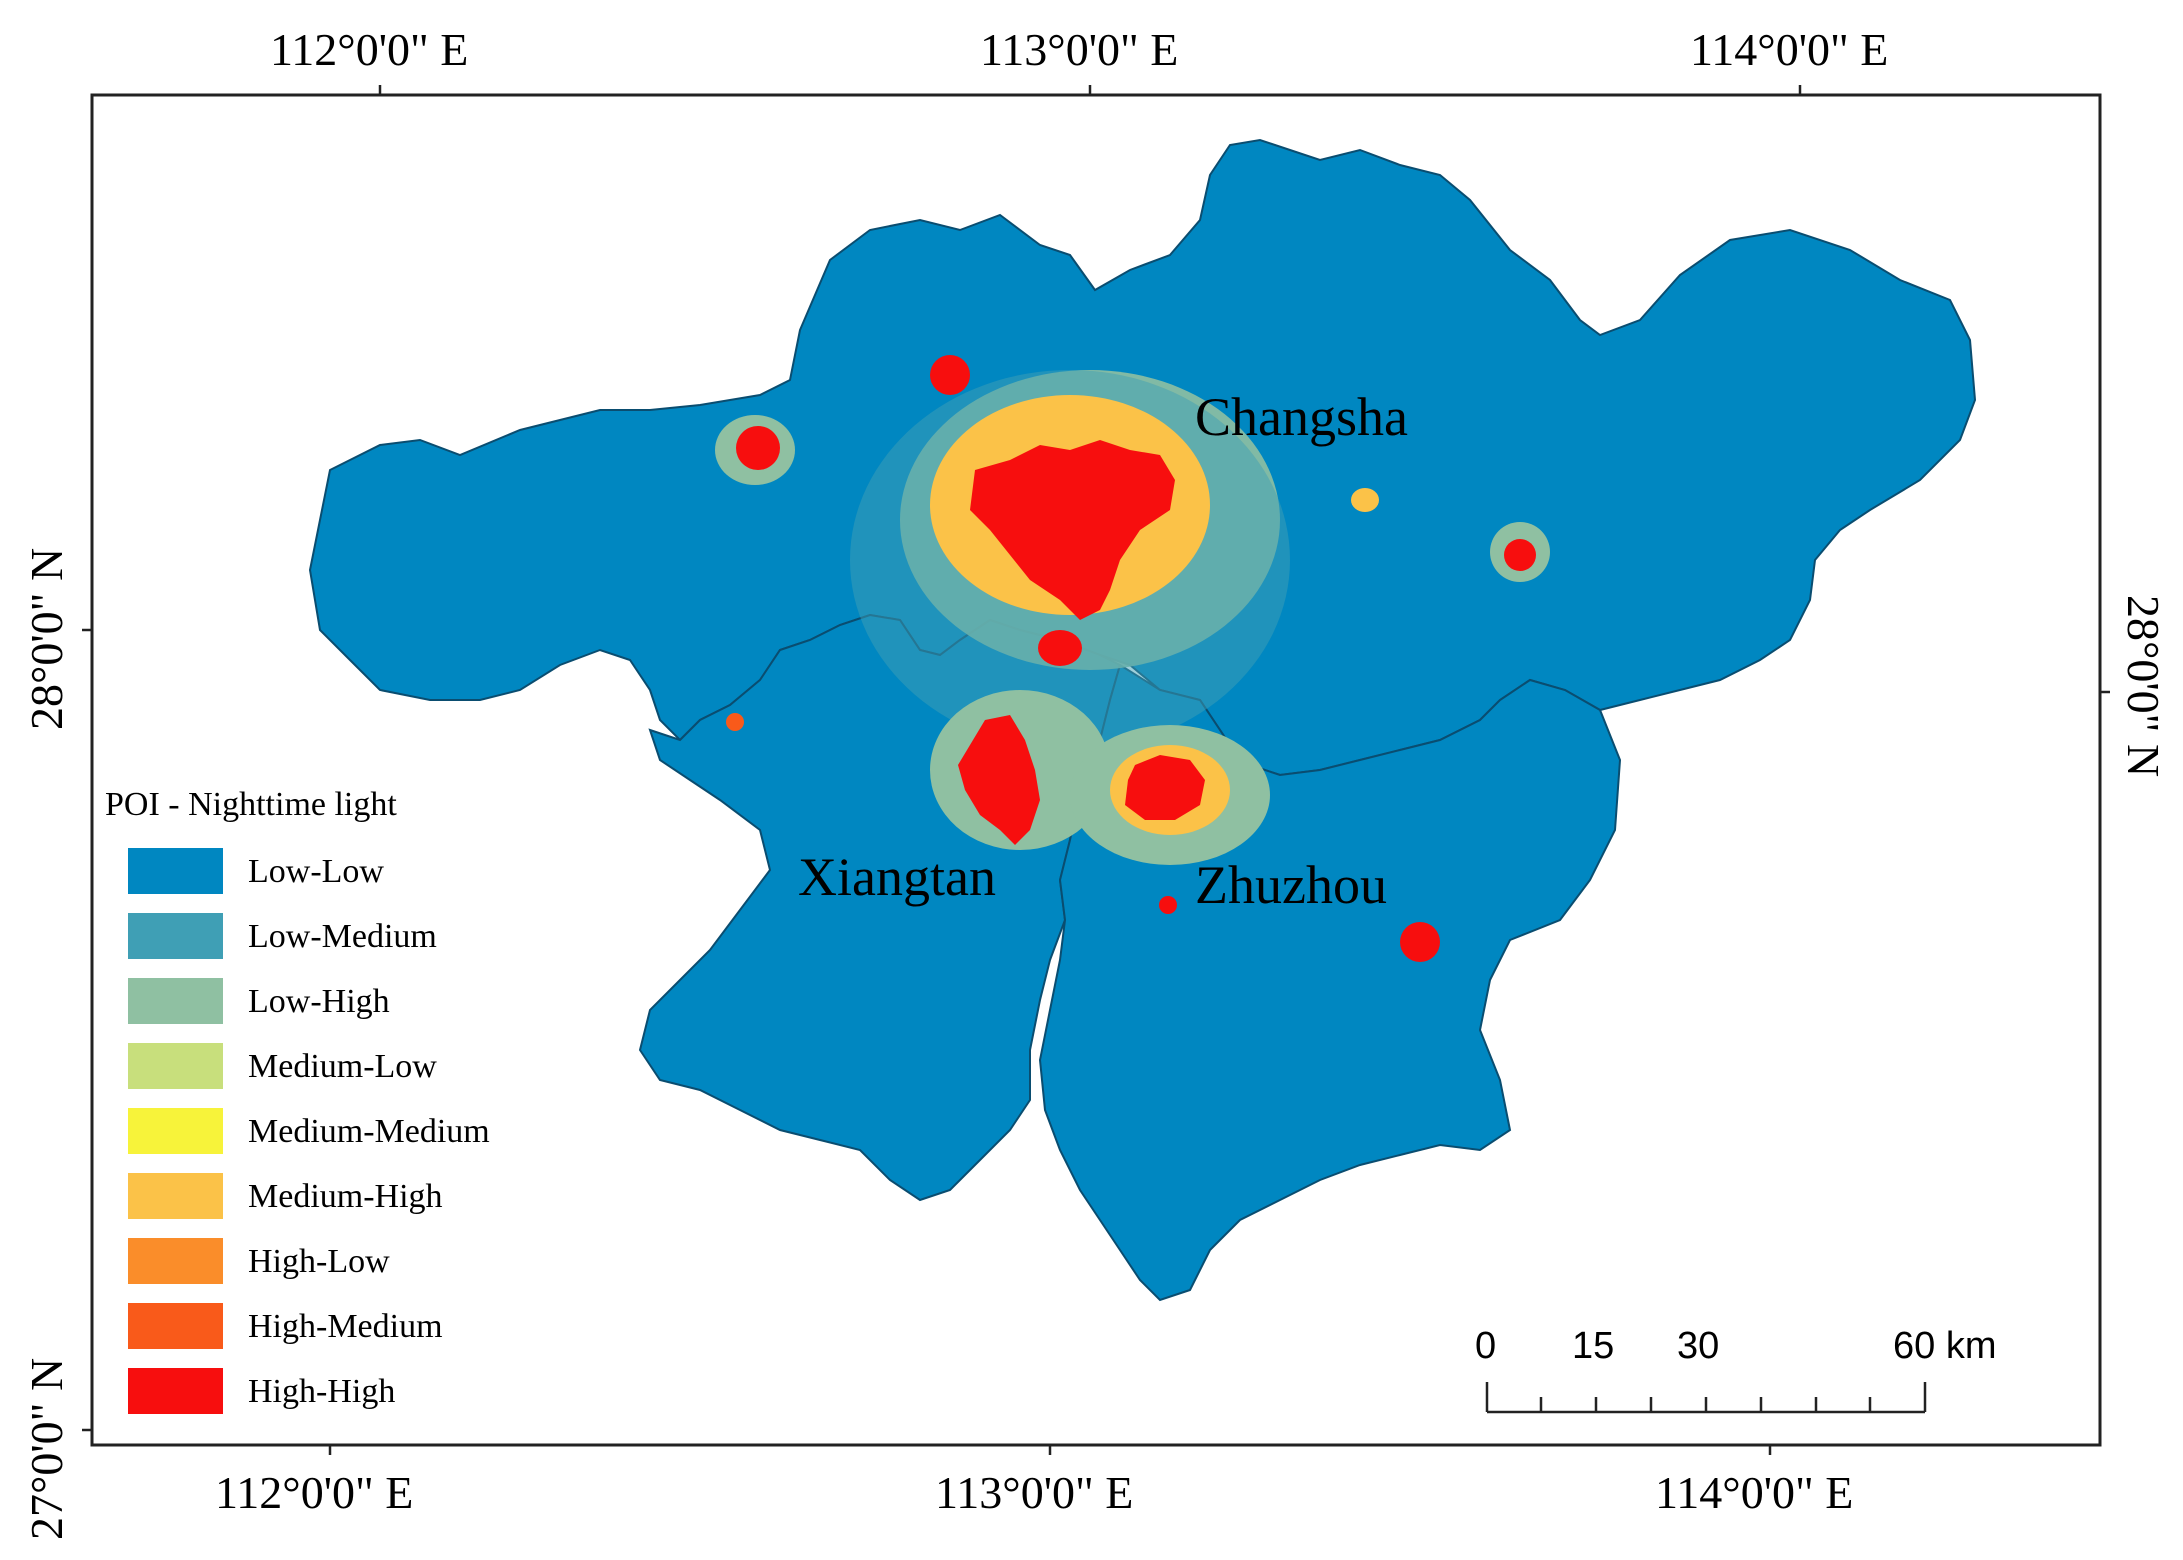  What do you see at coordinates (897, 877) in the screenshot?
I see `city-label-xiangtan: Xiangtan` at bounding box center [897, 877].